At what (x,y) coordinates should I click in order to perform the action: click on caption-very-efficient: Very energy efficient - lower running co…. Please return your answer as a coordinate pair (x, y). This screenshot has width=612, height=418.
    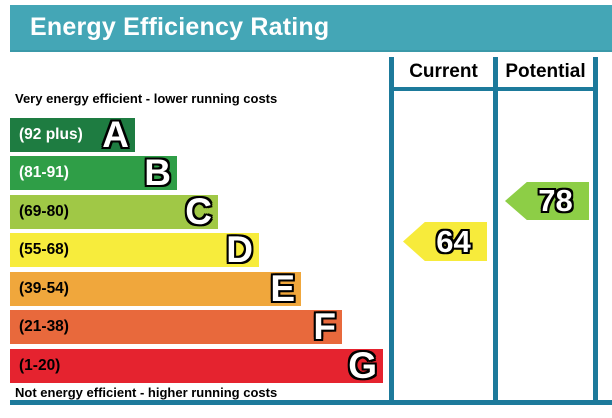
    Looking at the image, I should click on (146, 98).